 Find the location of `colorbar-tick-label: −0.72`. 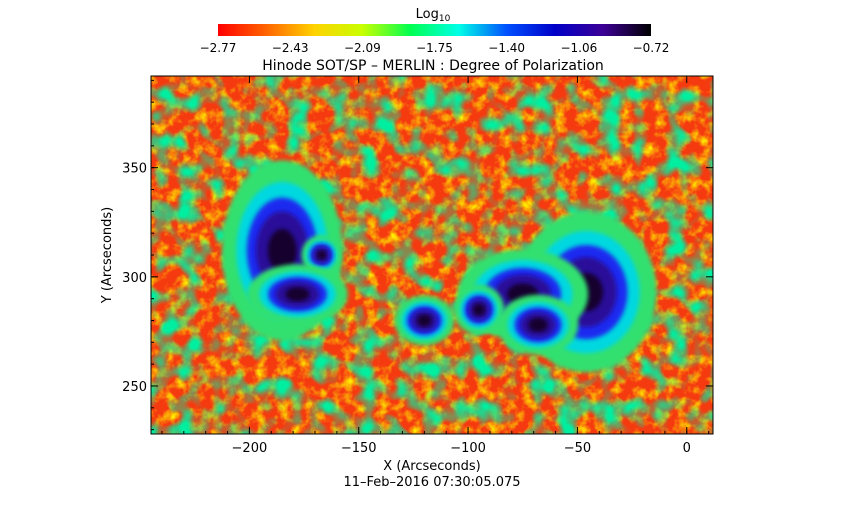

colorbar-tick-label: −0.72 is located at coordinates (651, 48).